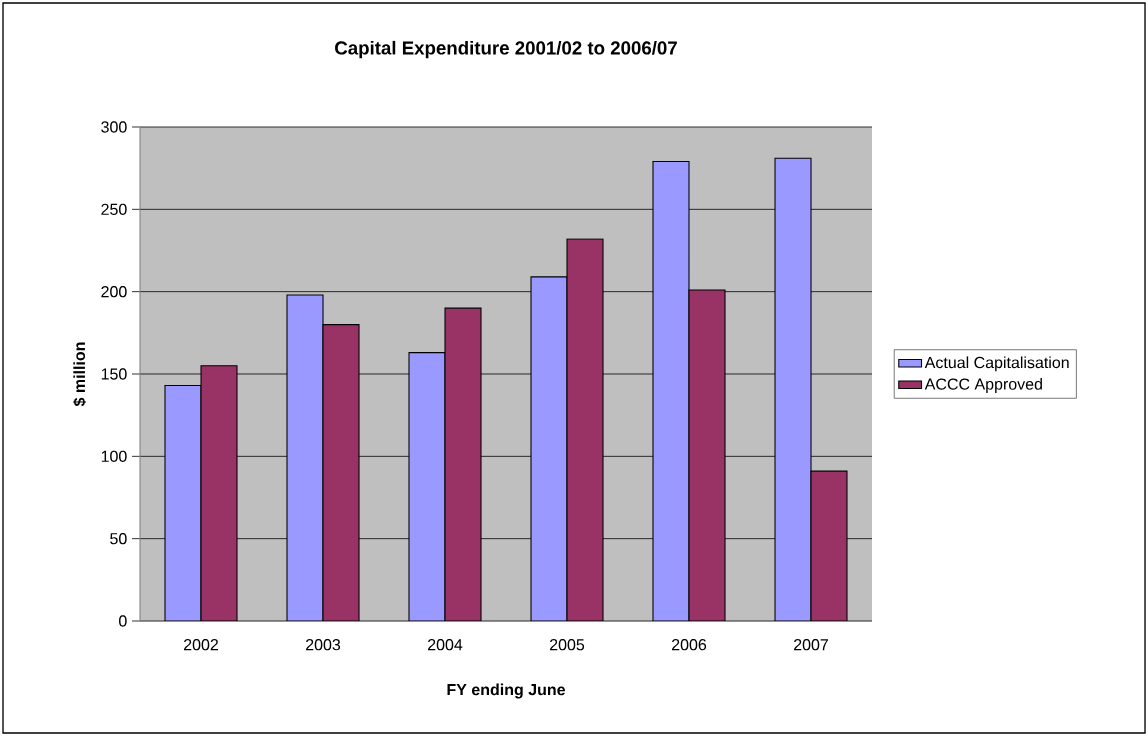 The width and height of the screenshot is (1148, 736). Describe the element at coordinates (689, 645) in the screenshot. I see `x-tick-label: 2006` at that location.